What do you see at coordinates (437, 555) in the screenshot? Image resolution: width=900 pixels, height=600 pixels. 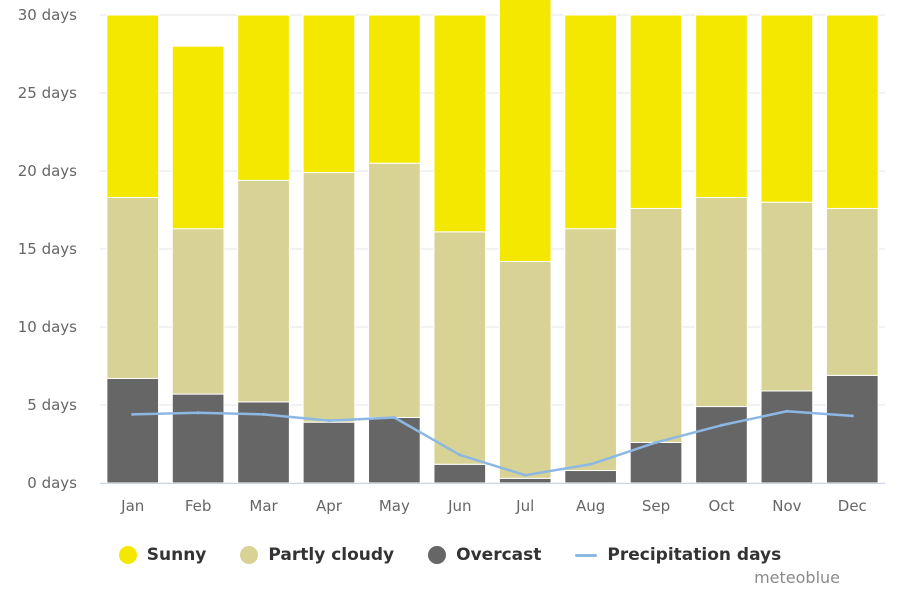 I see `overcast-swatch-icon` at bounding box center [437, 555].